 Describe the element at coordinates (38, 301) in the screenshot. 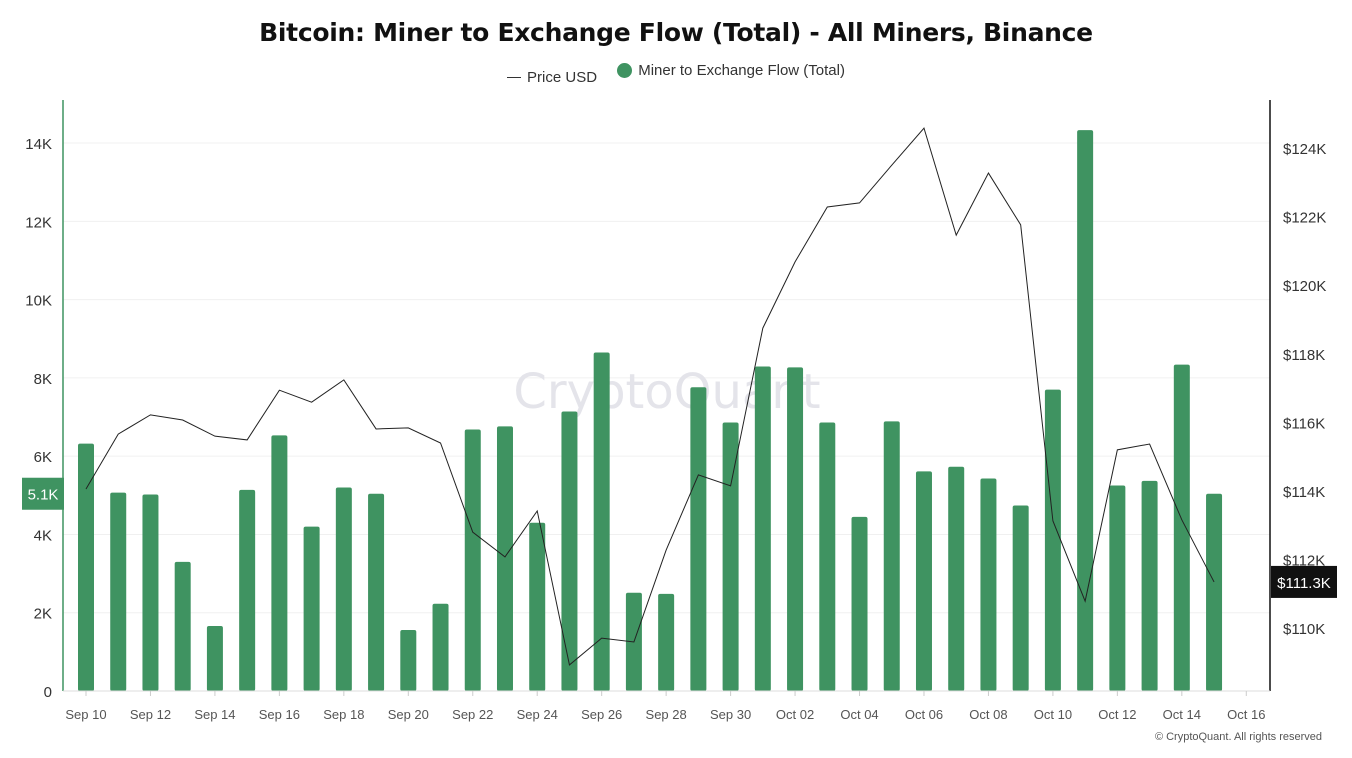

I see `left-tick-label: 10K` at that location.